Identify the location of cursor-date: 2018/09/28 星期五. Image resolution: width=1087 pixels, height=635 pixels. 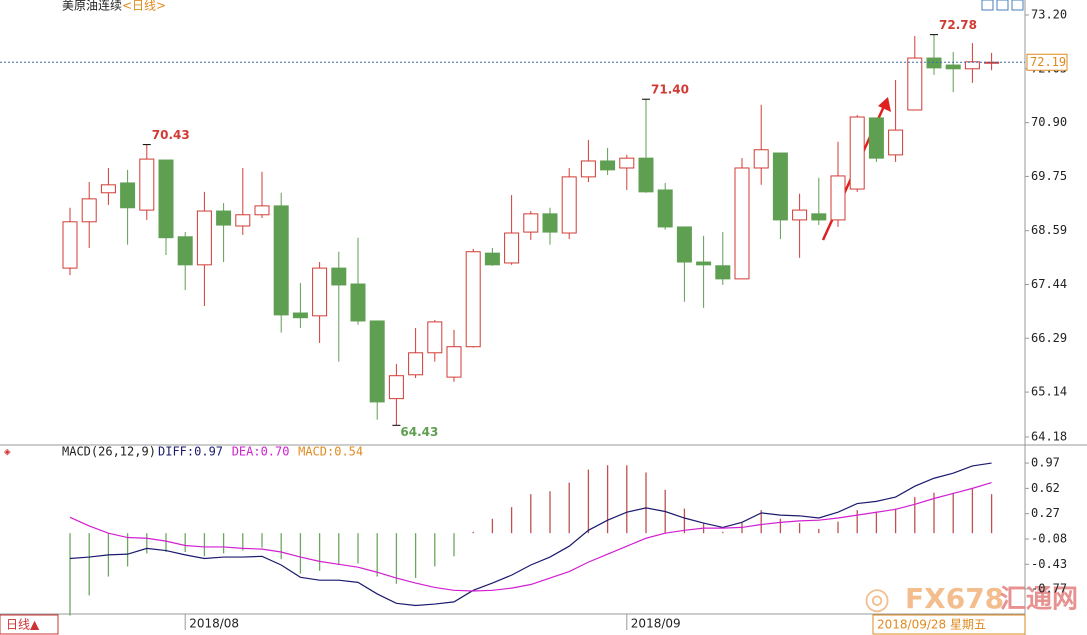
(931, 625).